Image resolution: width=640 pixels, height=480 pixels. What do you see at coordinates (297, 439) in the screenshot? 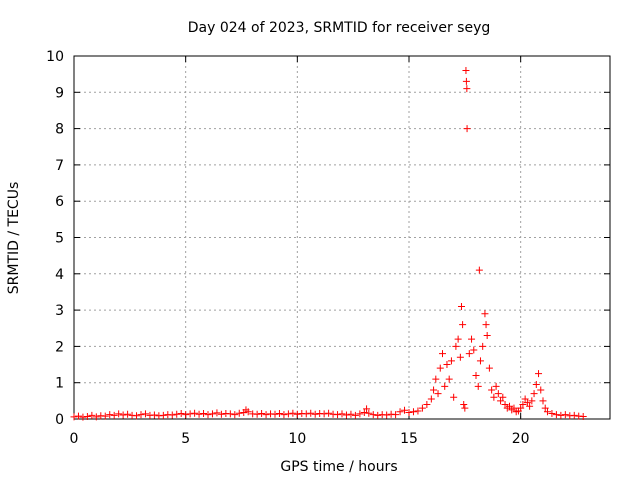
I see `x-tick-label: 10` at bounding box center [297, 439].